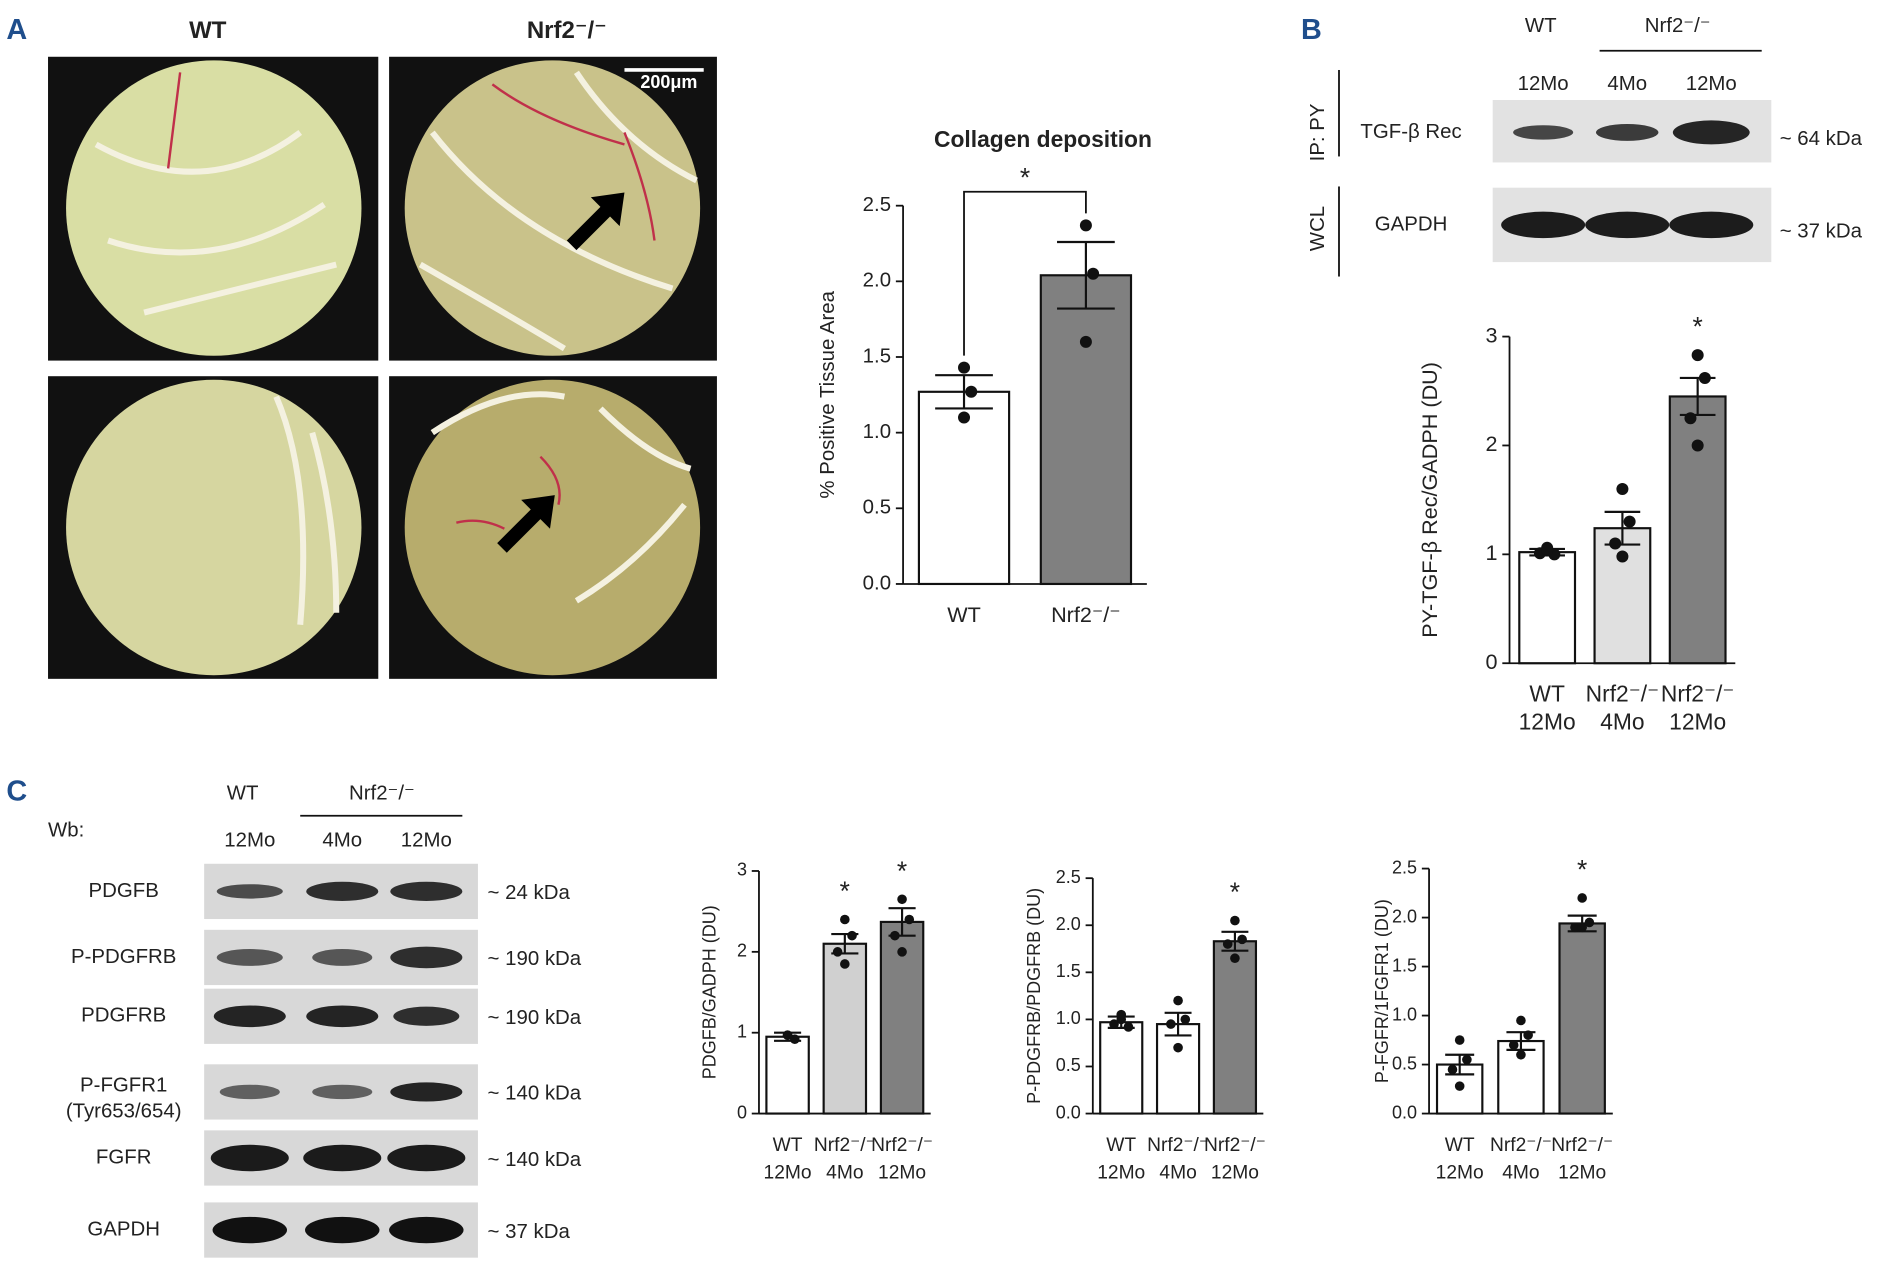  What do you see at coordinates (1068, 1112) in the screenshot?
I see `y-tick-label: 0.0` at bounding box center [1068, 1112].